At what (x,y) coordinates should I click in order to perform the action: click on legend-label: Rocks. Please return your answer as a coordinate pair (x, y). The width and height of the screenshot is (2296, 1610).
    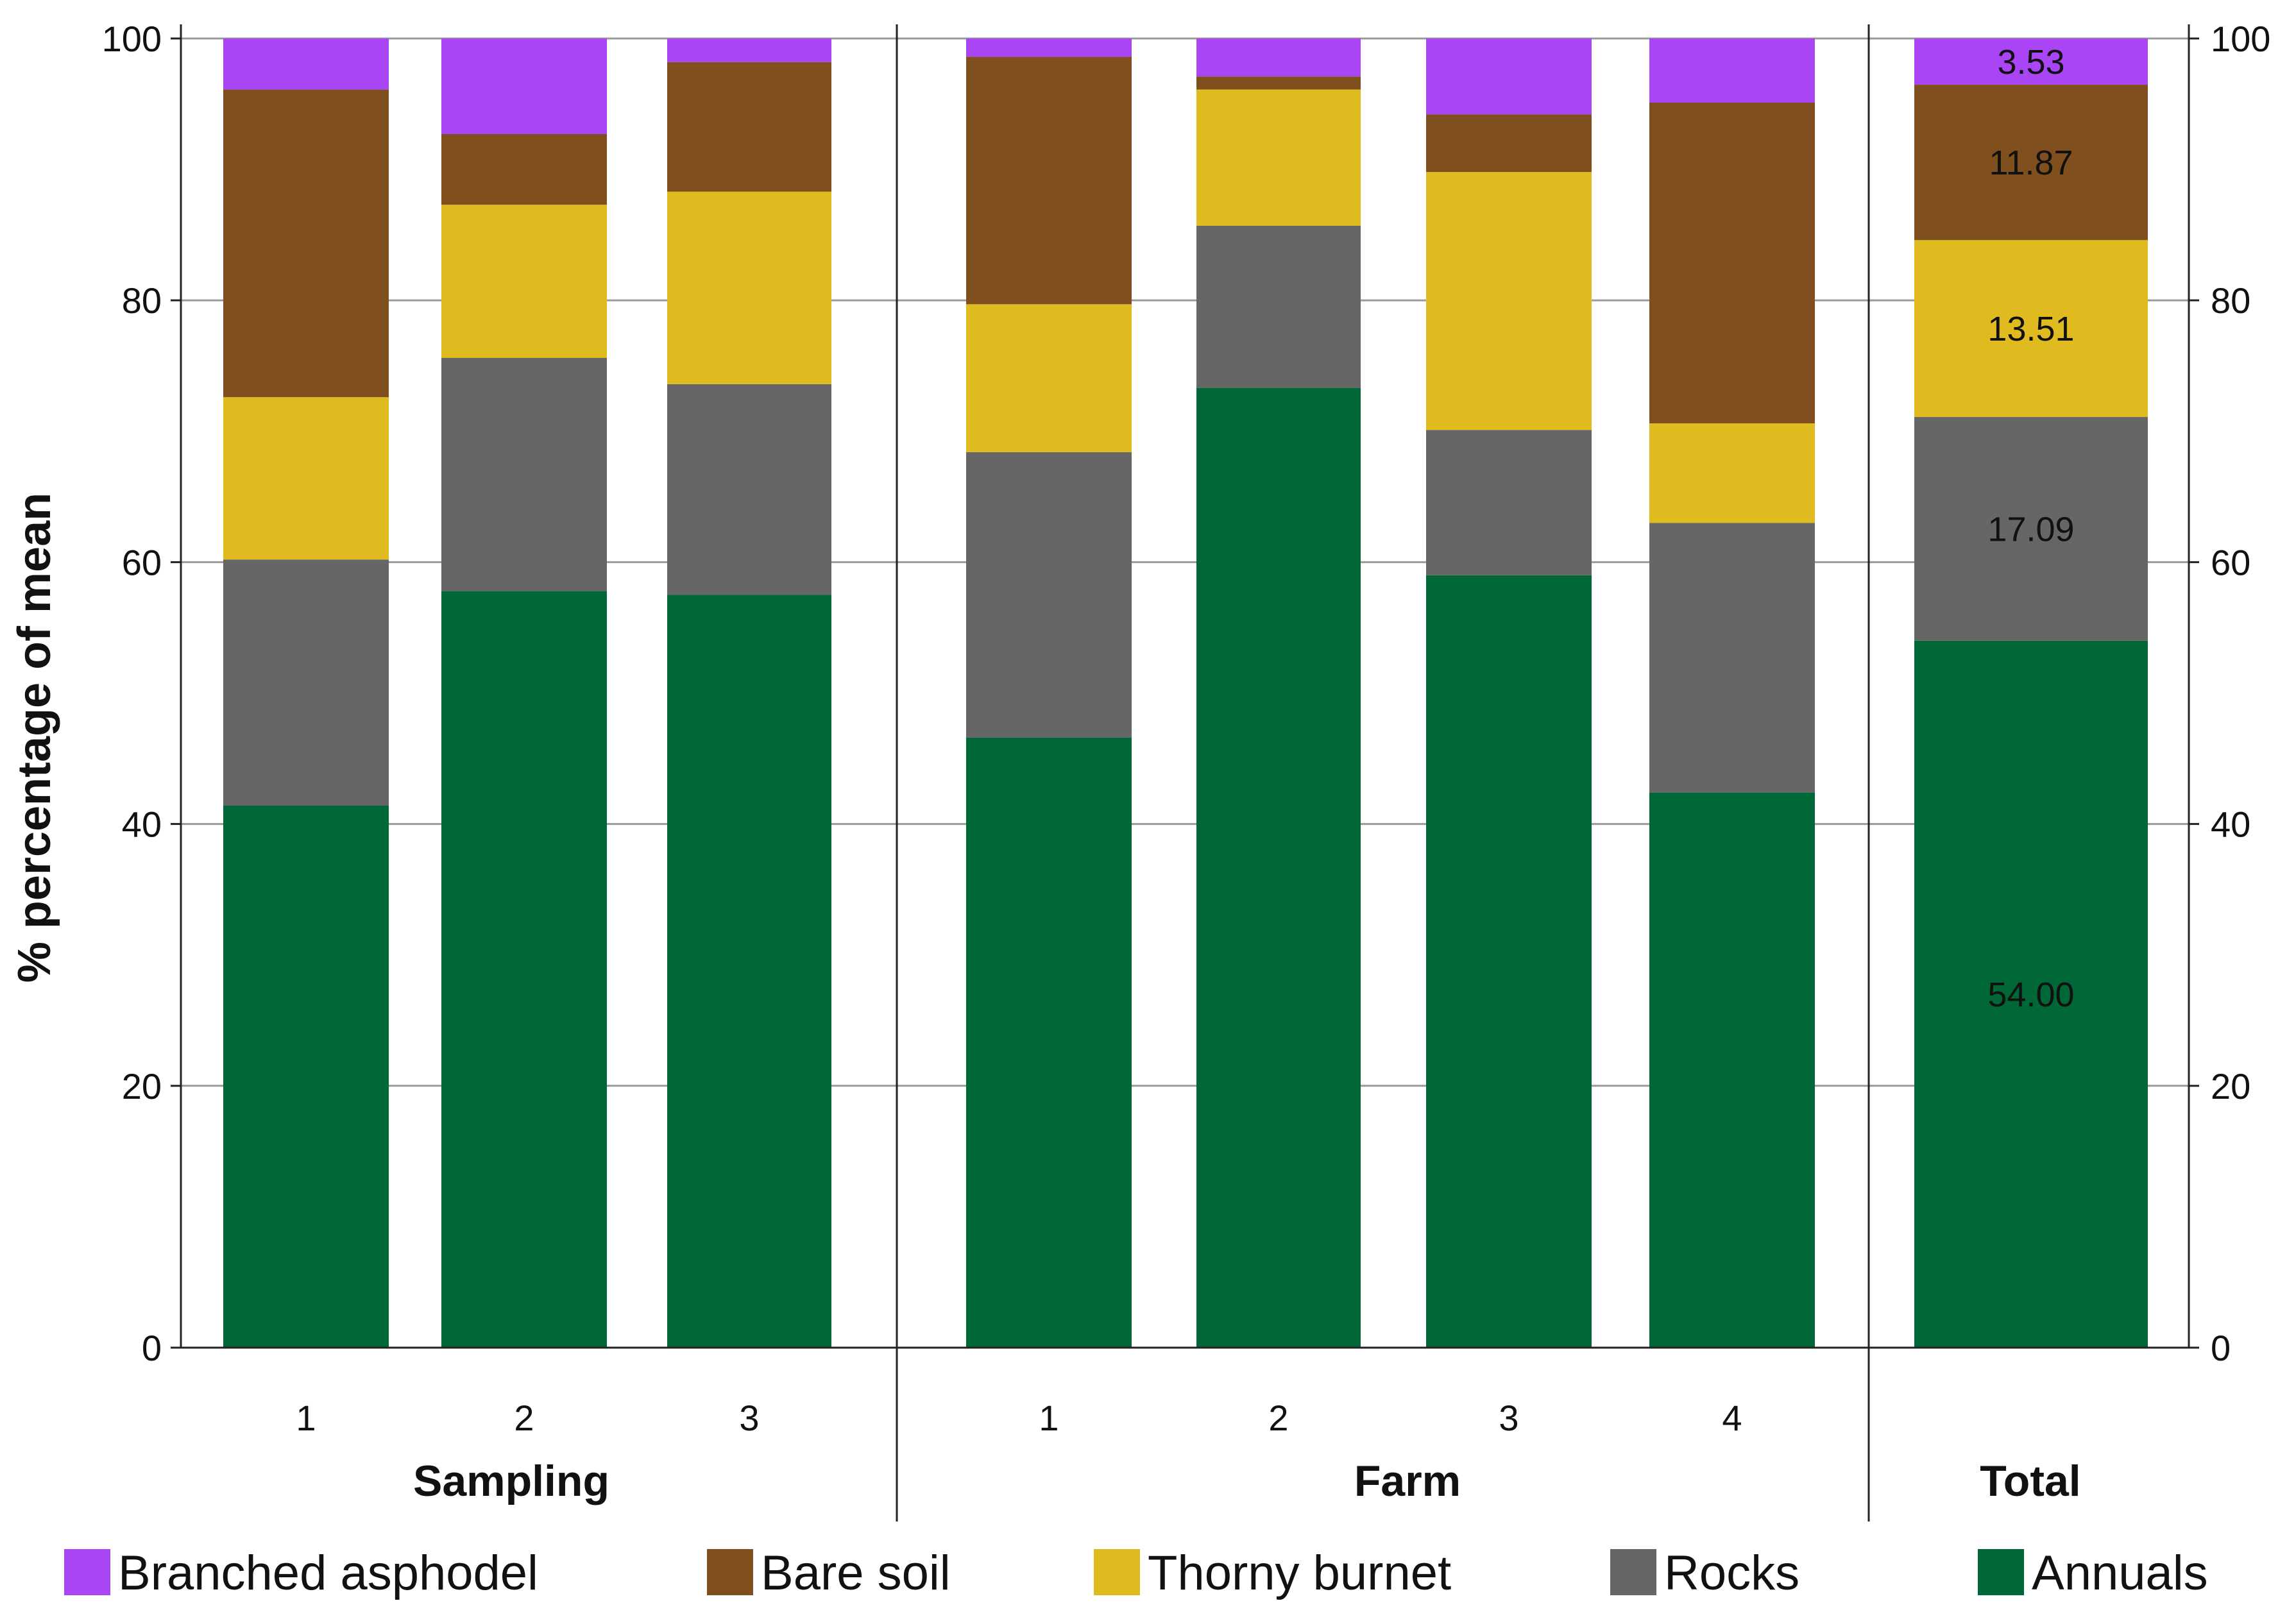
    Looking at the image, I should click on (1732, 1573).